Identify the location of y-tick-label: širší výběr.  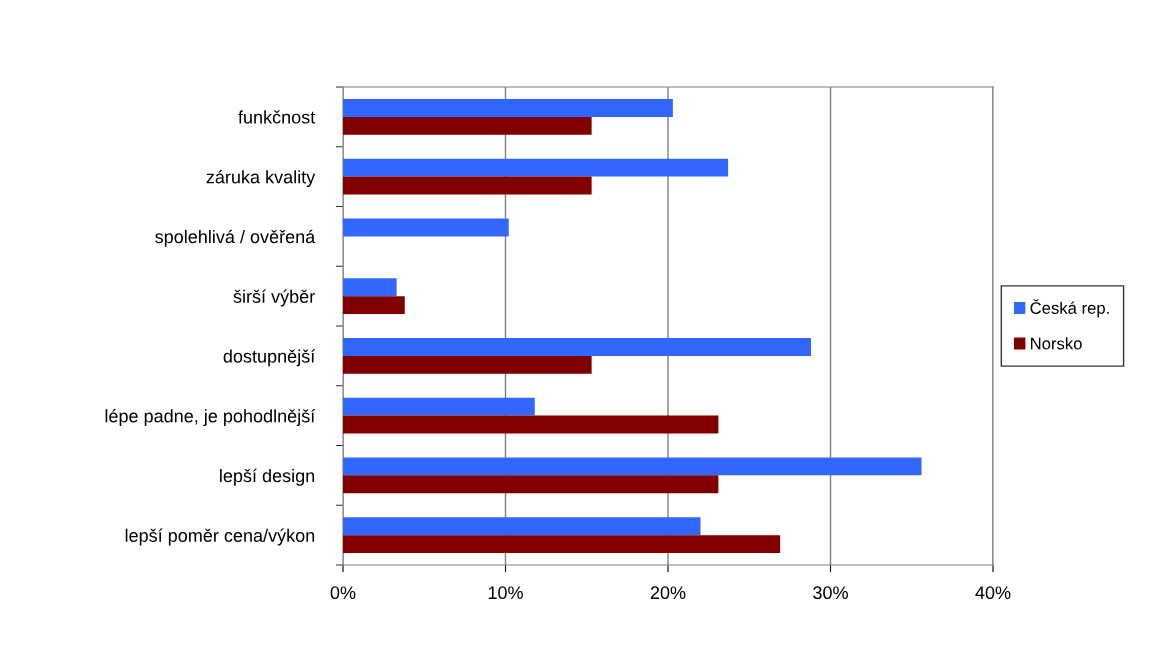
(274, 298).